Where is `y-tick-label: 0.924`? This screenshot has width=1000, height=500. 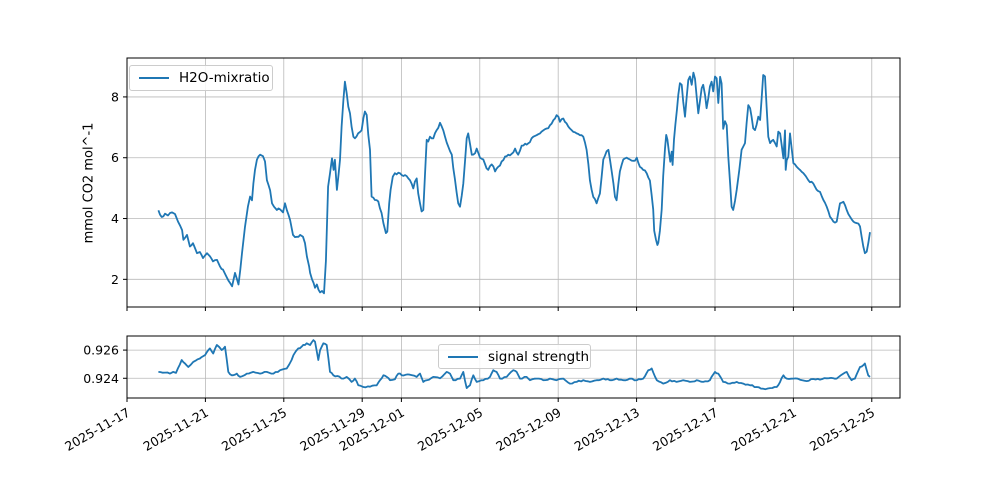
y-tick-label: 0.924 is located at coordinates (101, 378).